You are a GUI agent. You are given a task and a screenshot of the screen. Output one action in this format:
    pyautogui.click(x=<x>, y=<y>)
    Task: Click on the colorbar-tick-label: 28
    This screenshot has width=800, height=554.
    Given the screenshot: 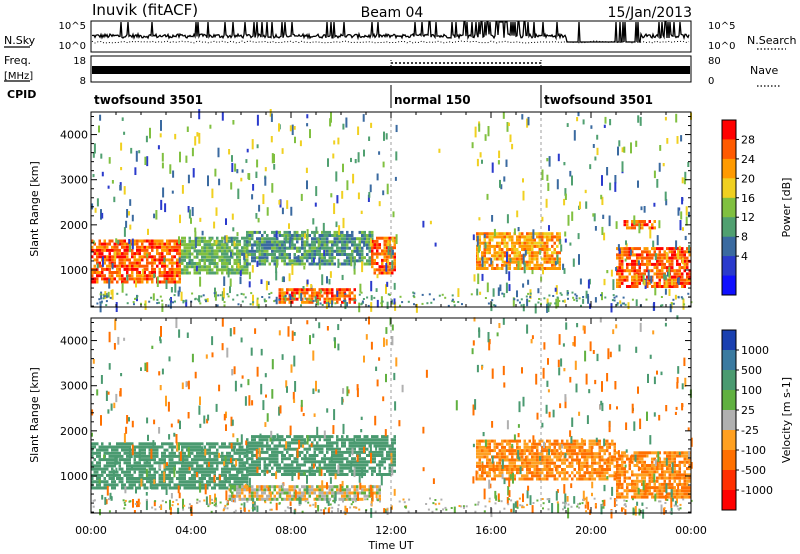 What is the action you would take?
    pyautogui.click(x=748, y=139)
    